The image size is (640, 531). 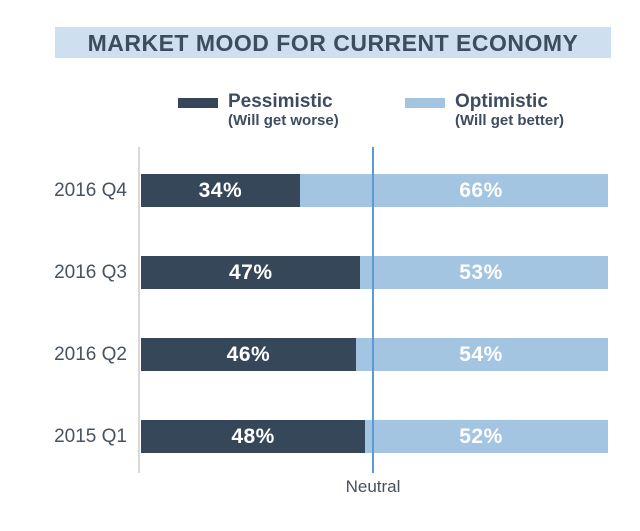 What do you see at coordinates (425, 103) in the screenshot?
I see `optimistic-swatch-icon` at bounding box center [425, 103].